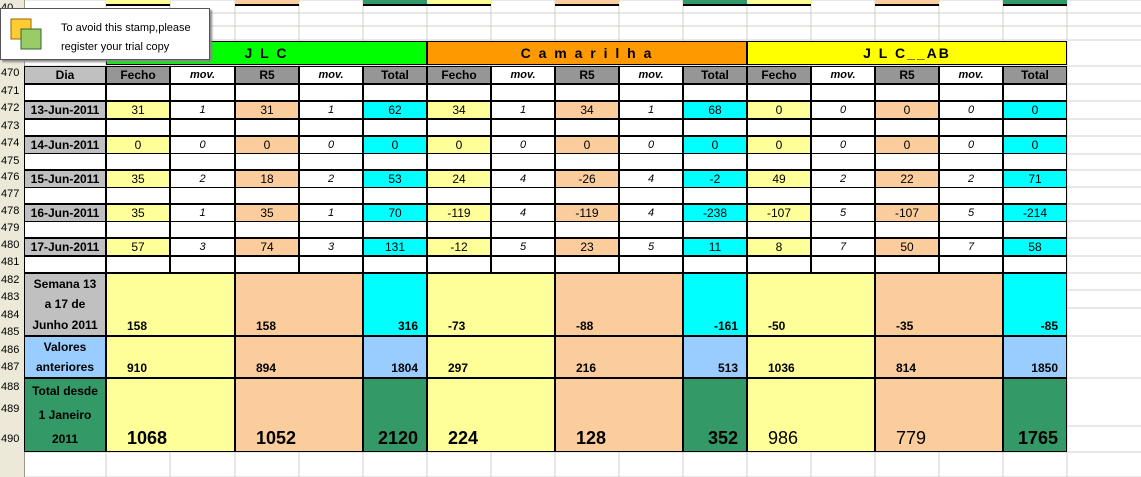 Image resolution: width=1141 pixels, height=477 pixels. Describe the element at coordinates (267, 179) in the screenshot. I see `data-cell: 18` at that location.